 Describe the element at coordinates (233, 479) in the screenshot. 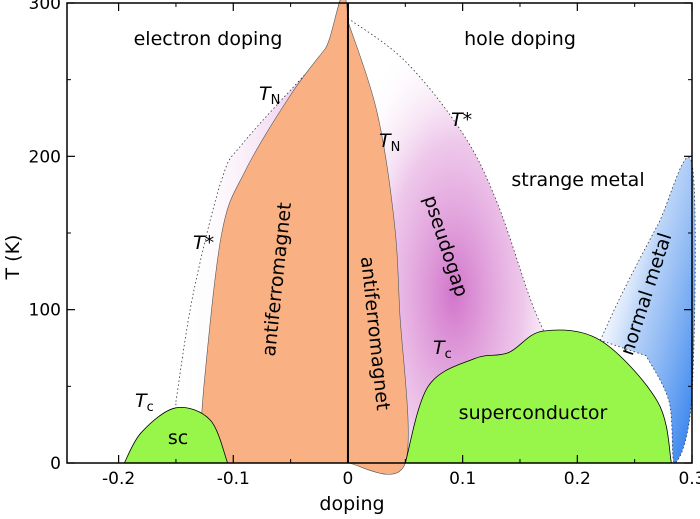

I see `x-tick-label: -0.1` at that location.